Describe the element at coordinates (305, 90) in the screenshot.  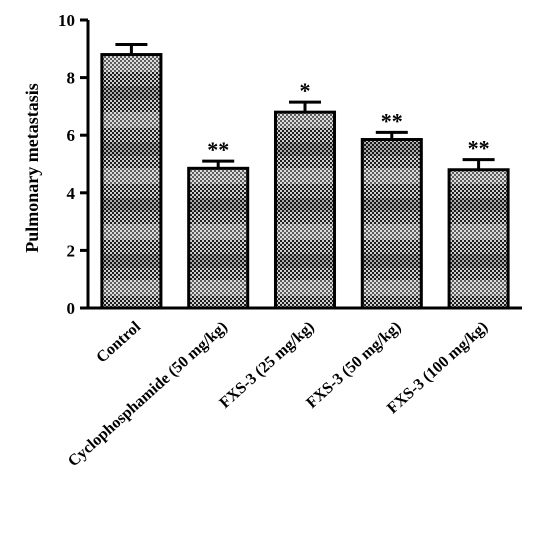
I see `significance-marker: *` at that location.